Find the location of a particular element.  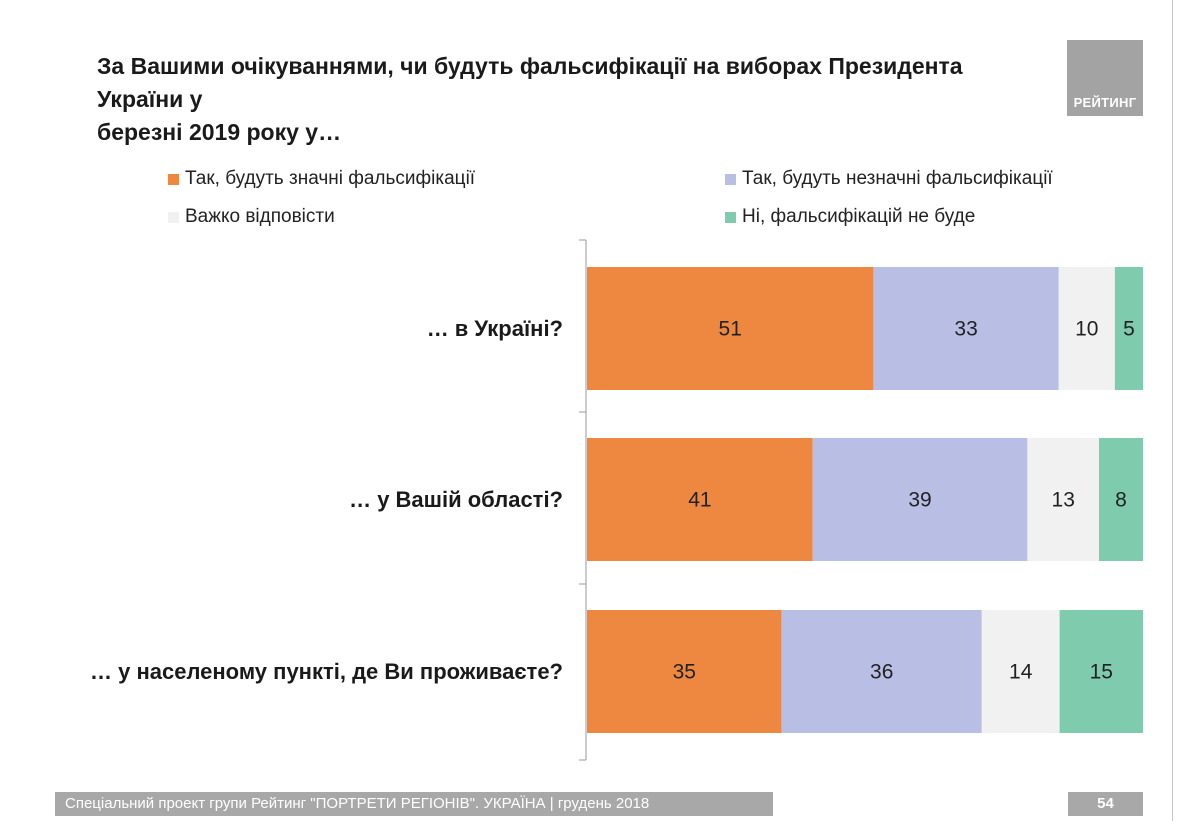

legend-item-hard-to-say: Важко відповісти is located at coordinates (251, 217).